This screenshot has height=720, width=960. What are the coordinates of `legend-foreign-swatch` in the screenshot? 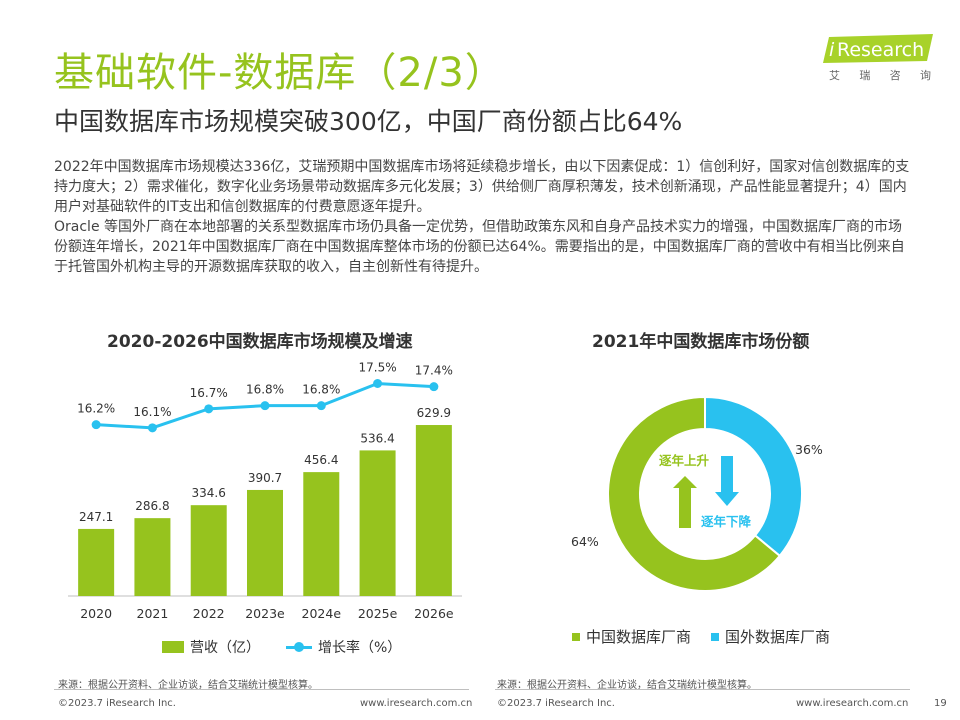 It's located at (715, 636).